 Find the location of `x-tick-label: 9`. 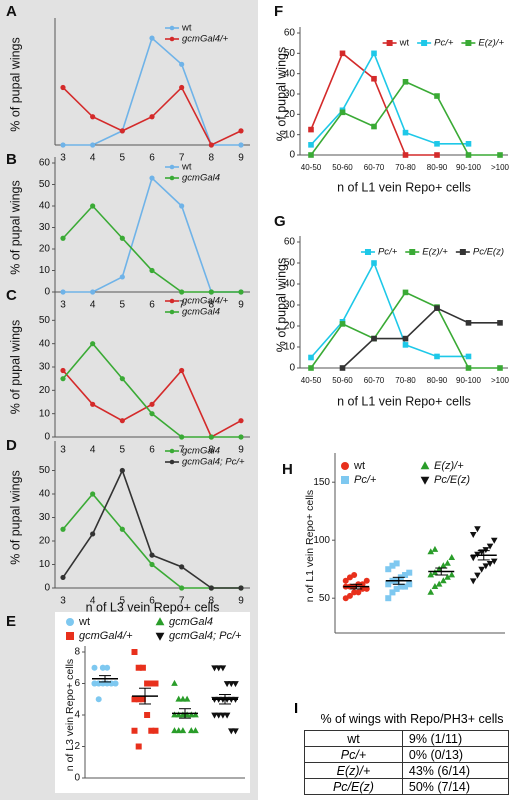

x-tick-label: 9 is located at coordinates (241, 158).